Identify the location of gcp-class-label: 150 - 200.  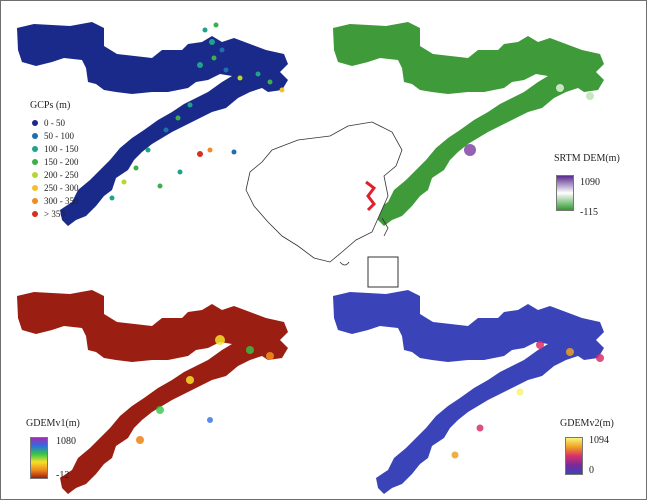
(61, 161).